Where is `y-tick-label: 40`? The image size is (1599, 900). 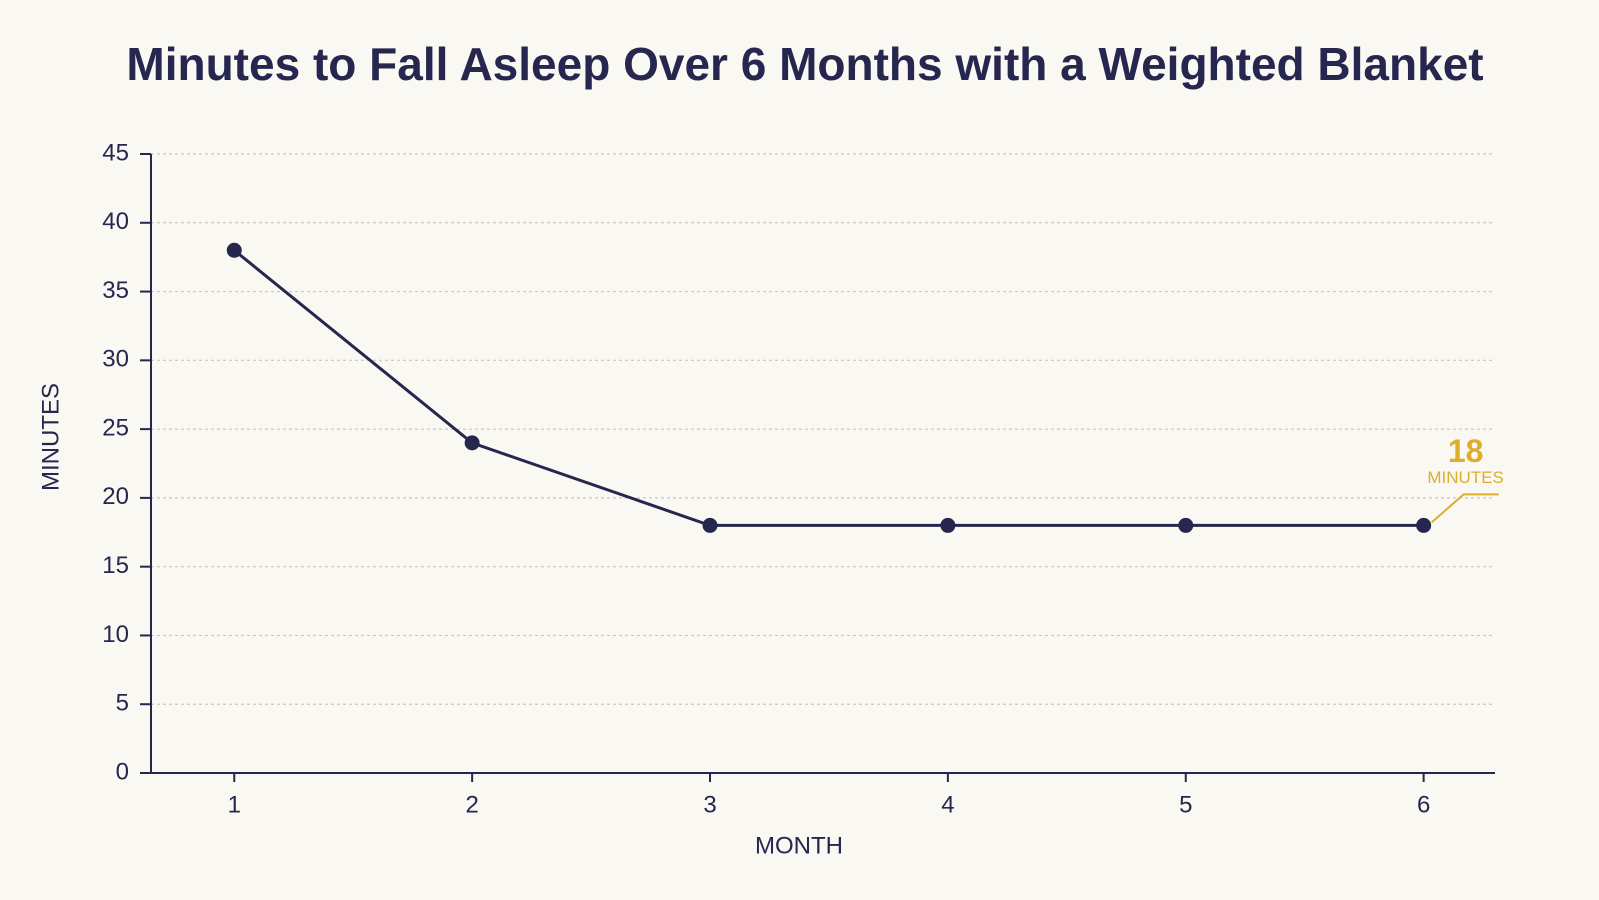
y-tick-label: 40 is located at coordinates (115, 221).